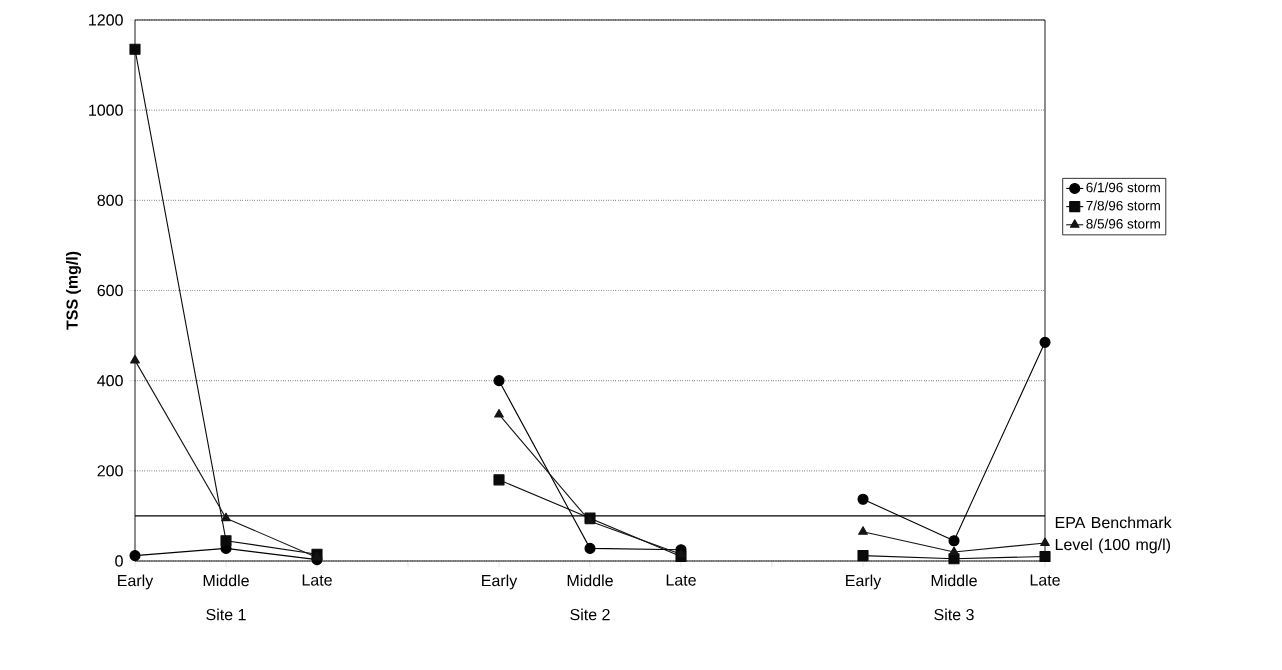 The image size is (1282, 670). What do you see at coordinates (1123, 187) in the screenshot?
I see `legend-label: 6/1/96 storm` at bounding box center [1123, 187].